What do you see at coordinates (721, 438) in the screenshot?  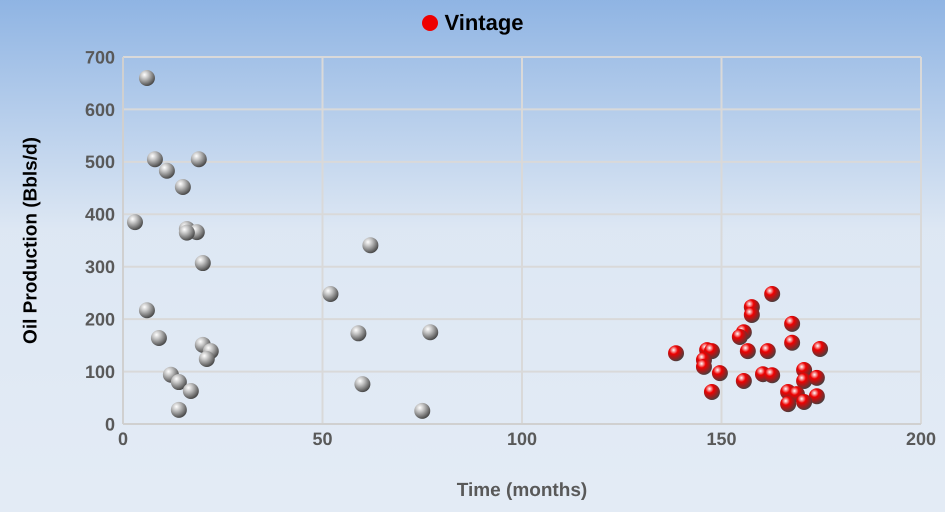 I see `x-tick-label: 150` at bounding box center [721, 438].